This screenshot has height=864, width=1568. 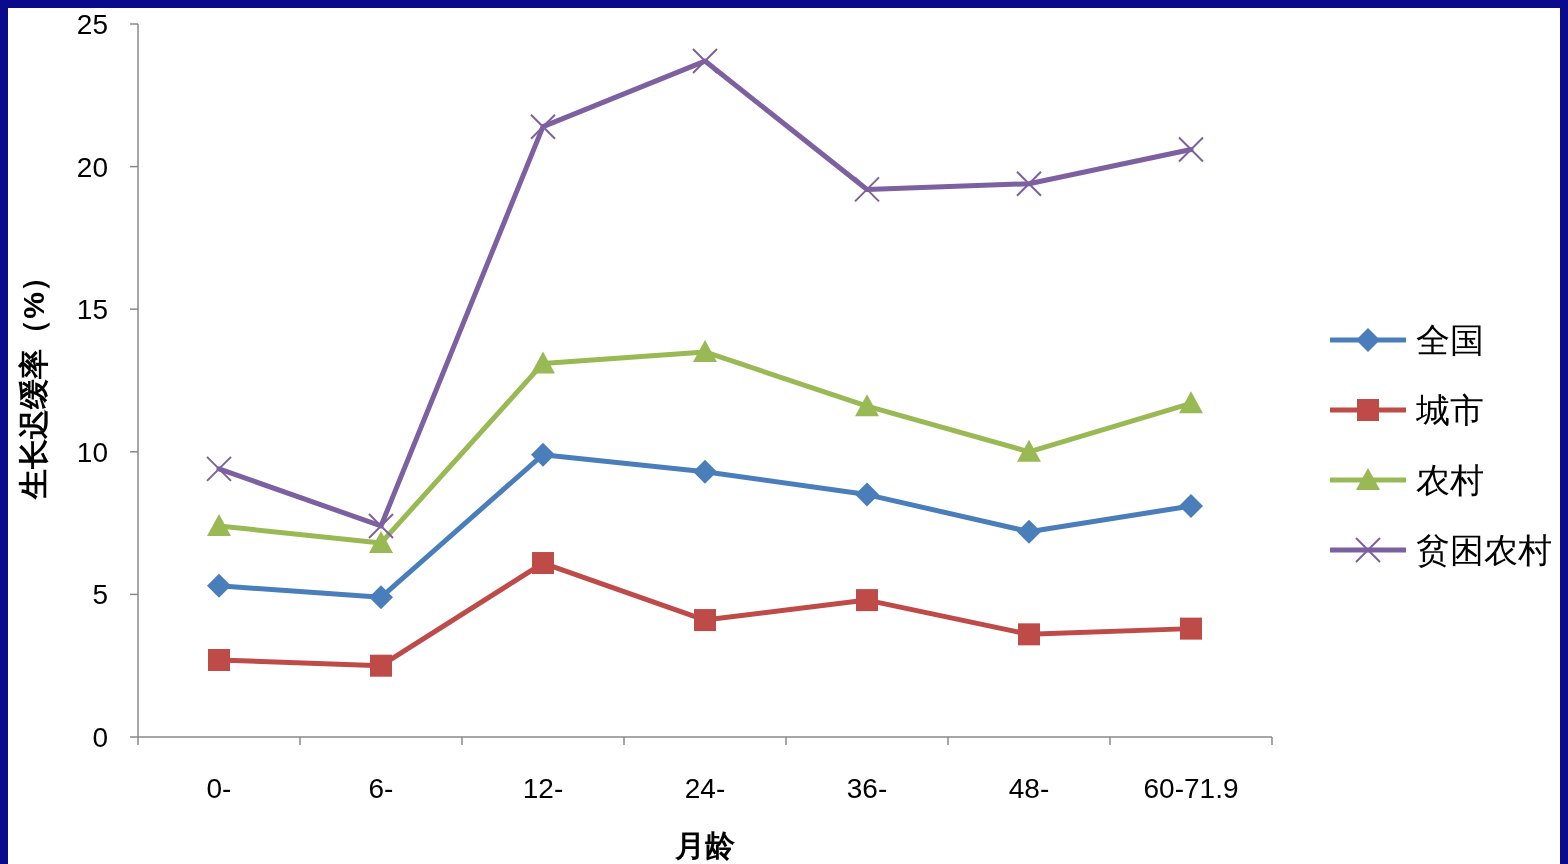 What do you see at coordinates (705, 788) in the screenshot?
I see `x-tick-label: 24-` at bounding box center [705, 788].